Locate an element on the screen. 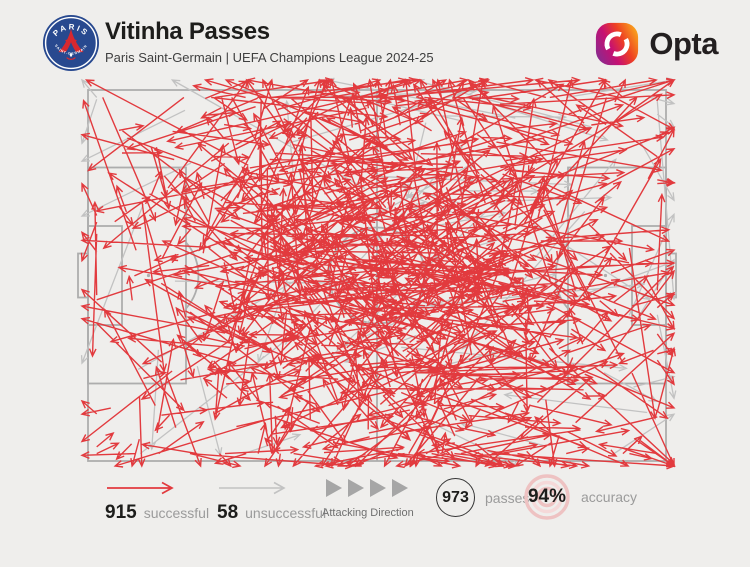 Image resolution: width=750 pixels, height=567 pixels. target-icon is located at coordinates (547, 497).